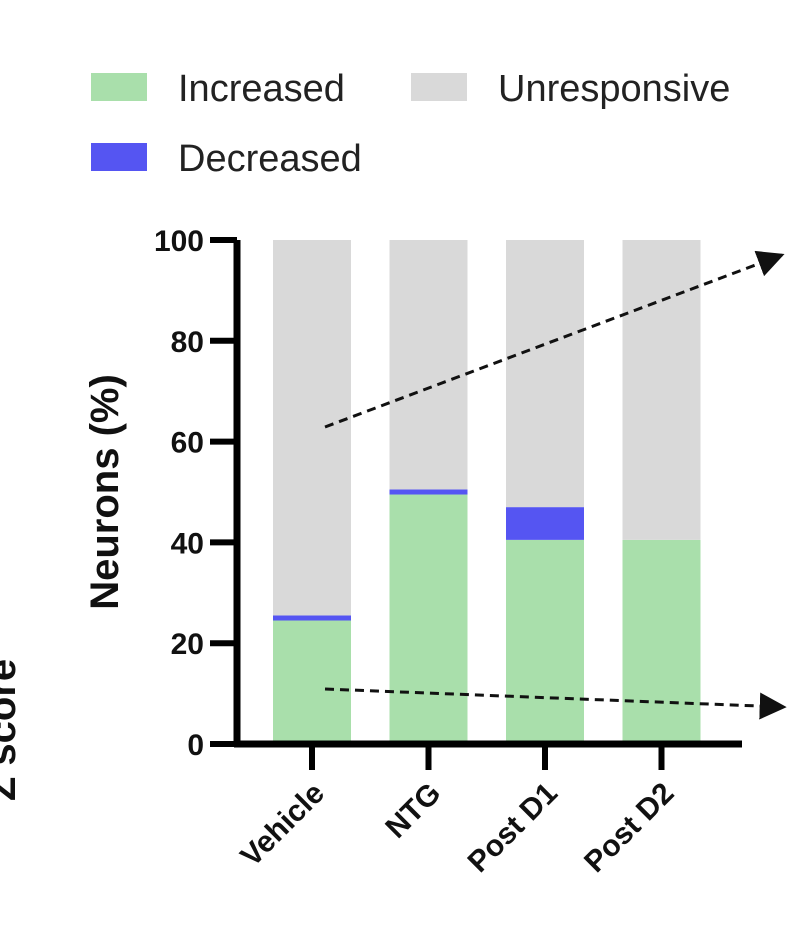 This screenshot has height=940, width=789. Describe the element at coordinates (629, 828) in the screenshot. I see `x-tick-label-post-d2: Post D2` at that location.